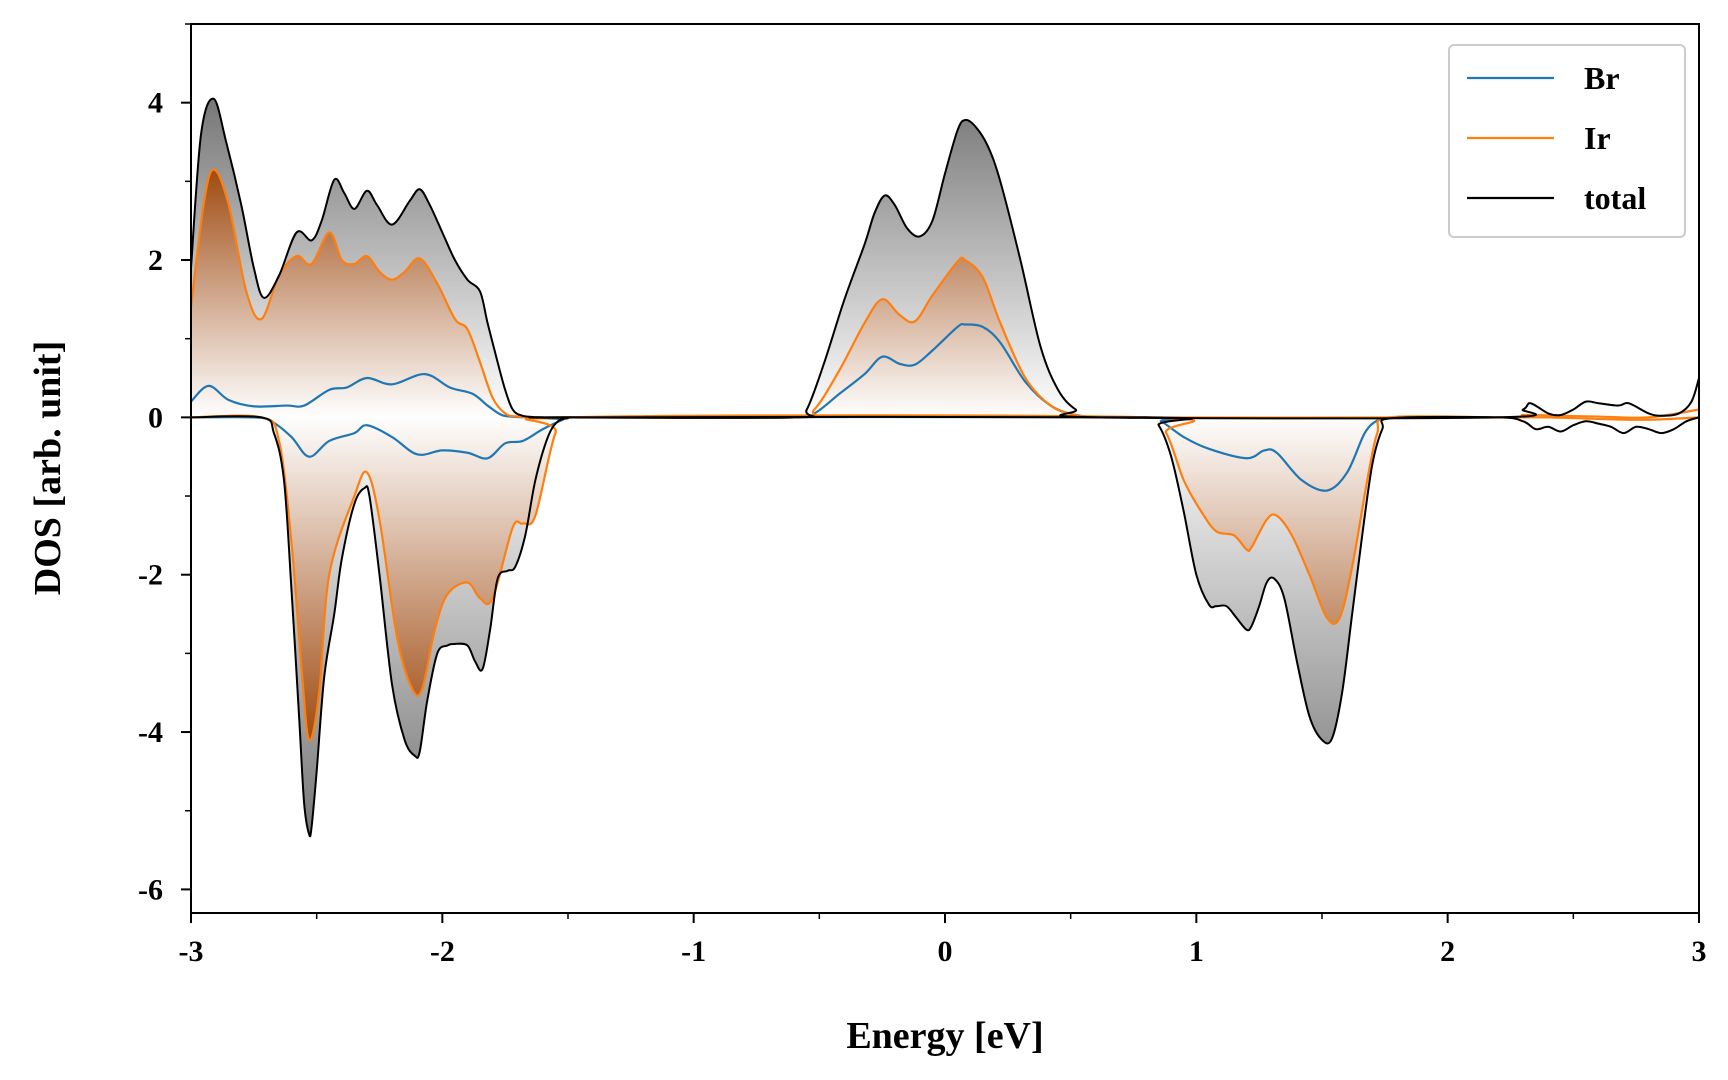 Image resolution: width=1728 pixels, height=1080 pixels. Describe the element at coordinates (1447, 951) in the screenshot. I see `x-tick-label: 2` at that location.